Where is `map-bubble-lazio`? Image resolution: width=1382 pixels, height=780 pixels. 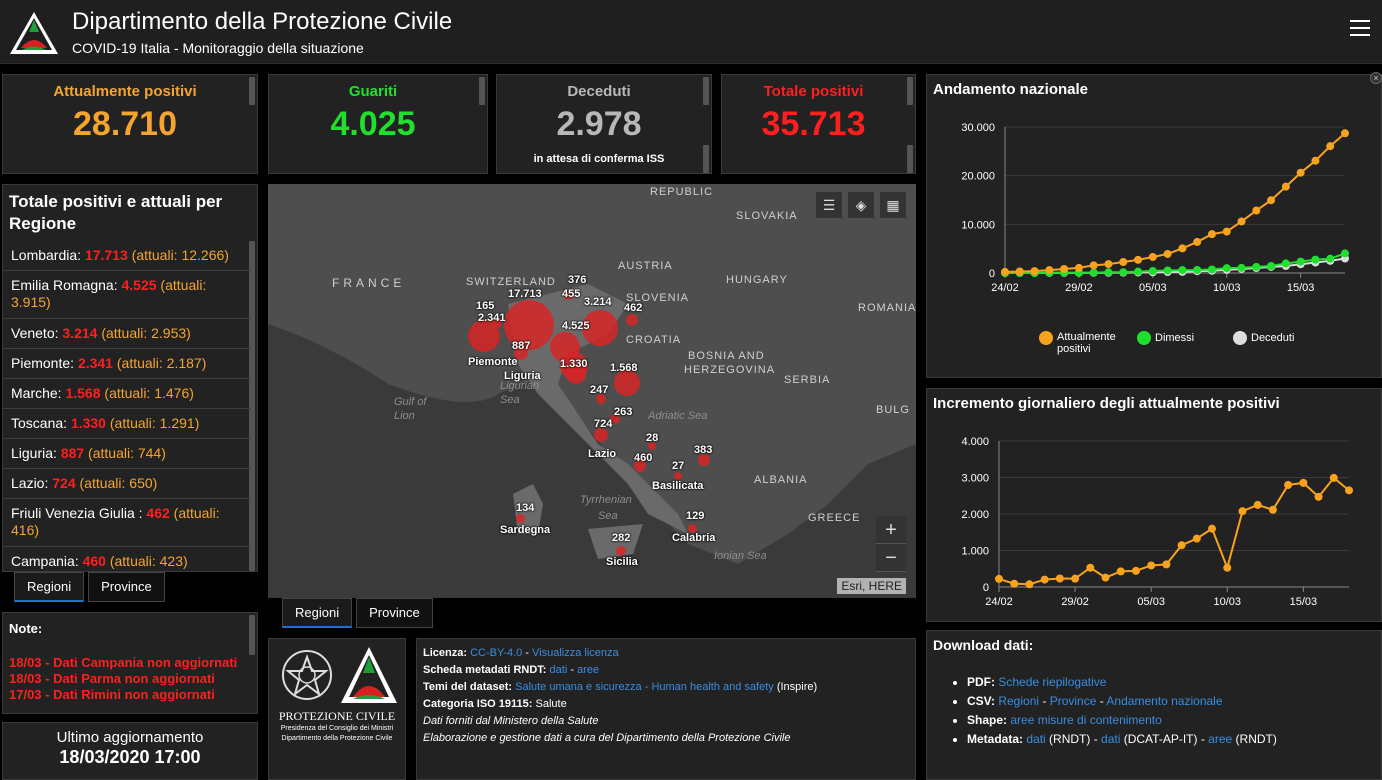
map-bubble-lazio is located at coordinates (601, 435).